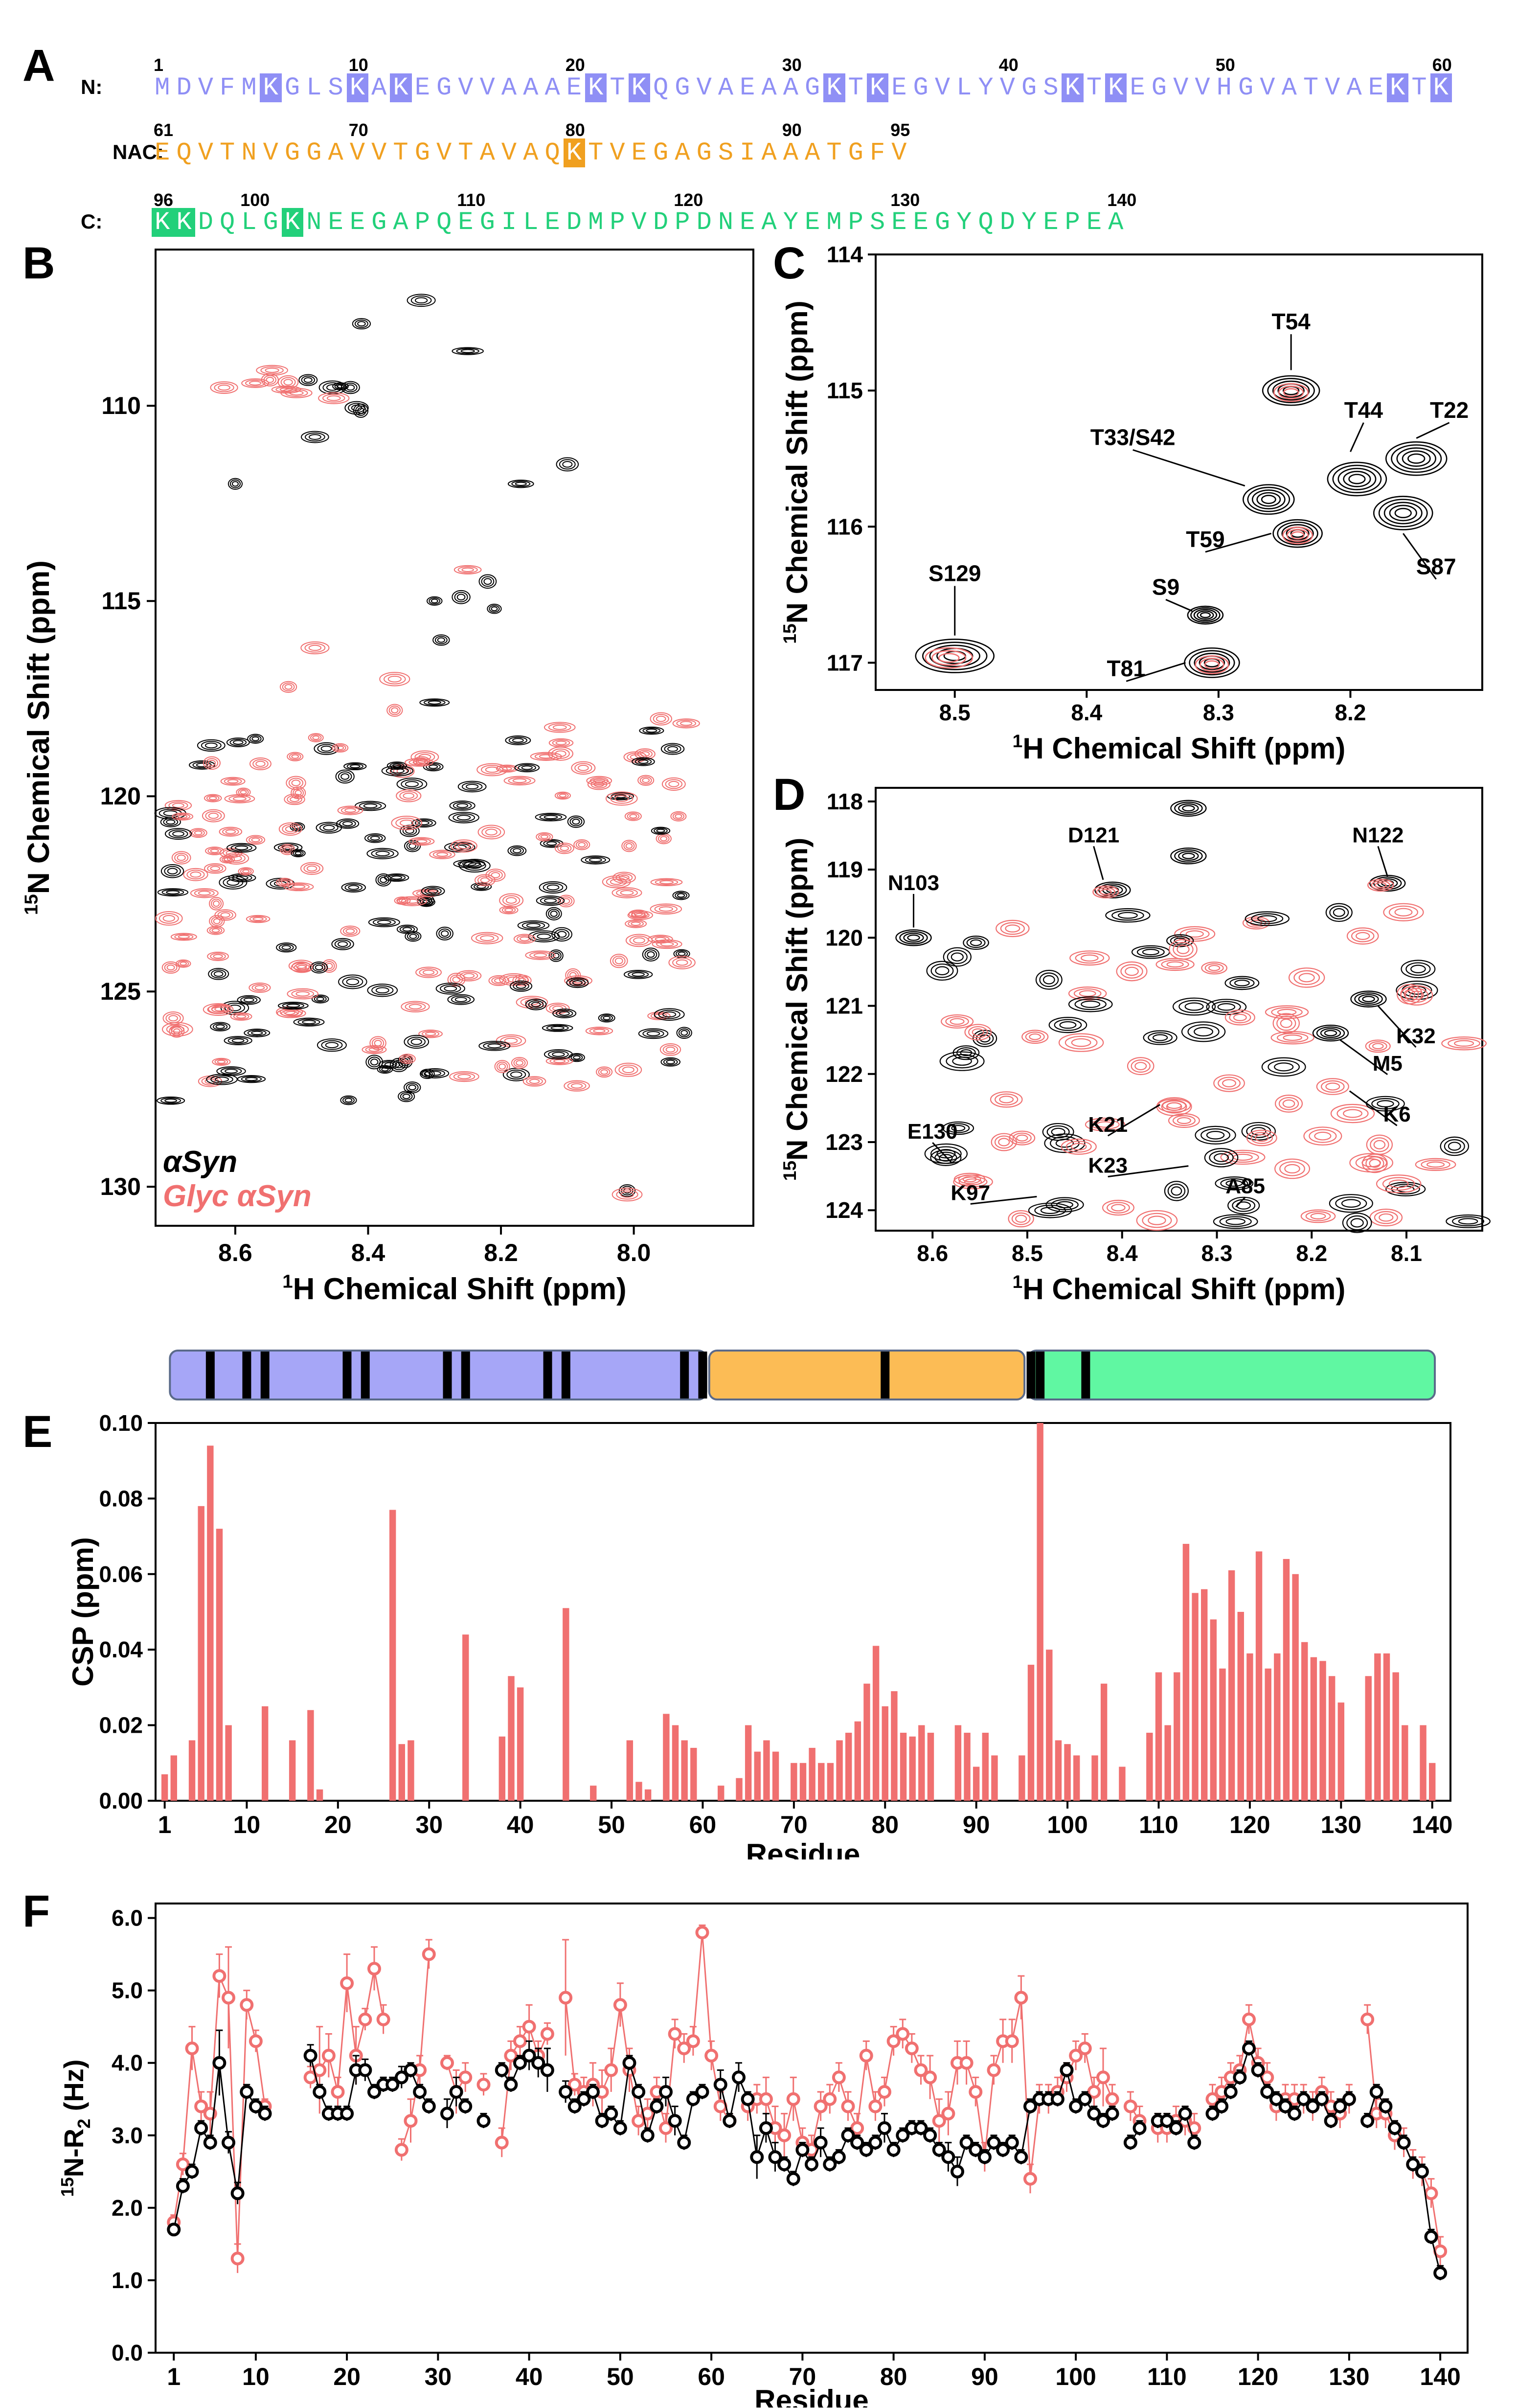 Image resolution: width=1517 pixels, height=2408 pixels. What do you see at coordinates (845, 869) in the screenshot?
I see `y-tick-label: 119` at bounding box center [845, 869].